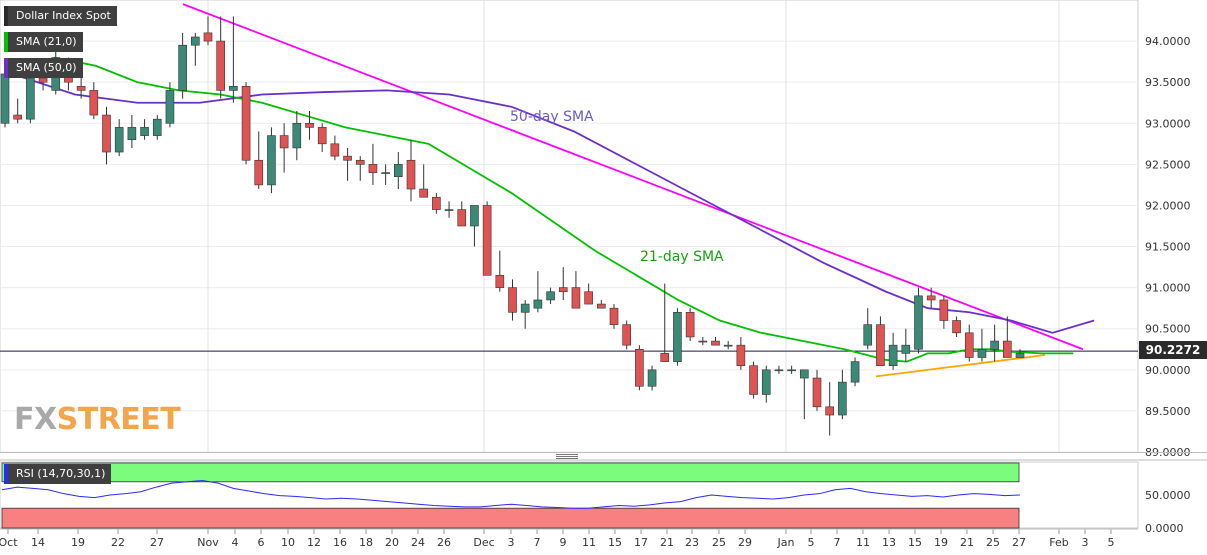 The width and height of the screenshot is (1207, 555). What do you see at coordinates (1168, 247) in the screenshot?
I see `y-tick-label: 91.5000` at bounding box center [1168, 247].